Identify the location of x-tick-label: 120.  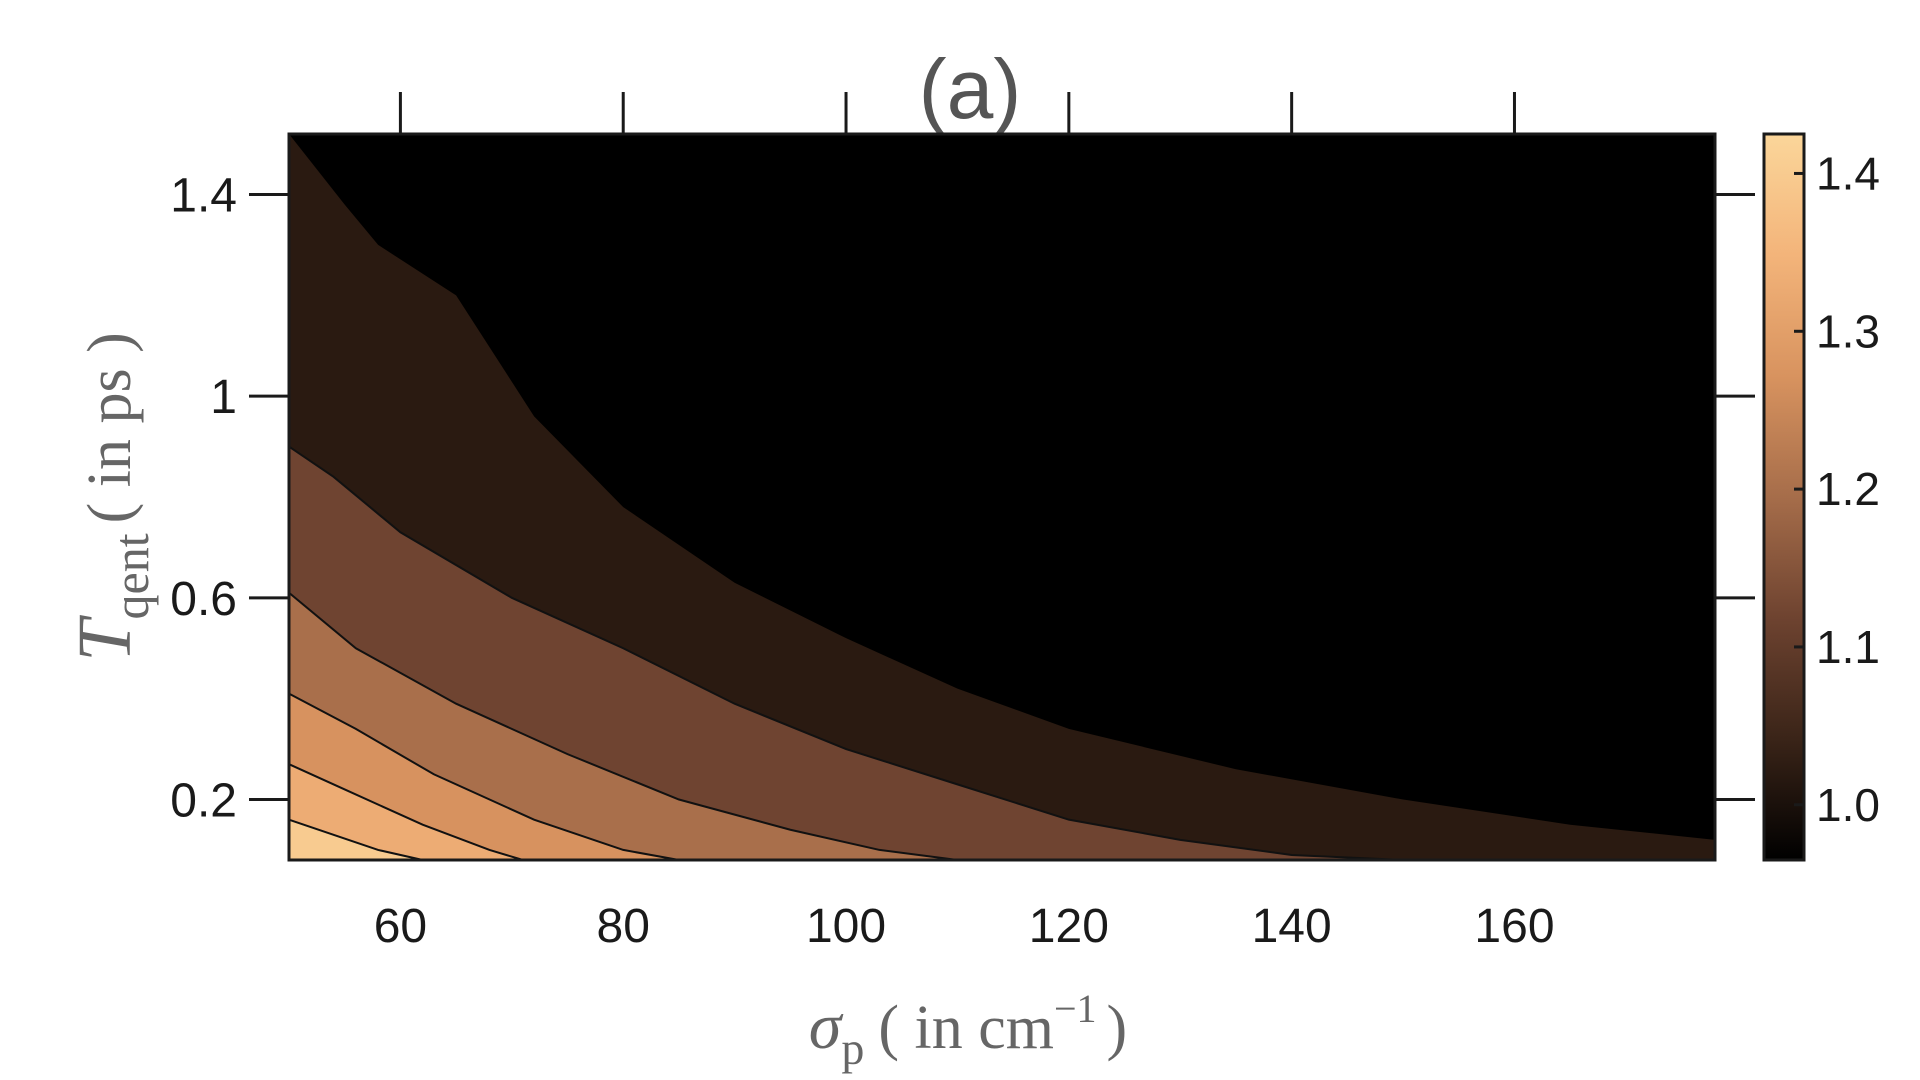
(1069, 926).